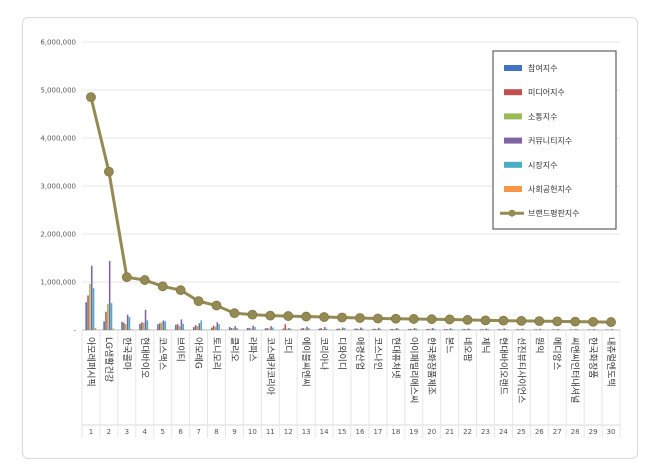  I want to click on category-label: 코디, so click(287, 345).